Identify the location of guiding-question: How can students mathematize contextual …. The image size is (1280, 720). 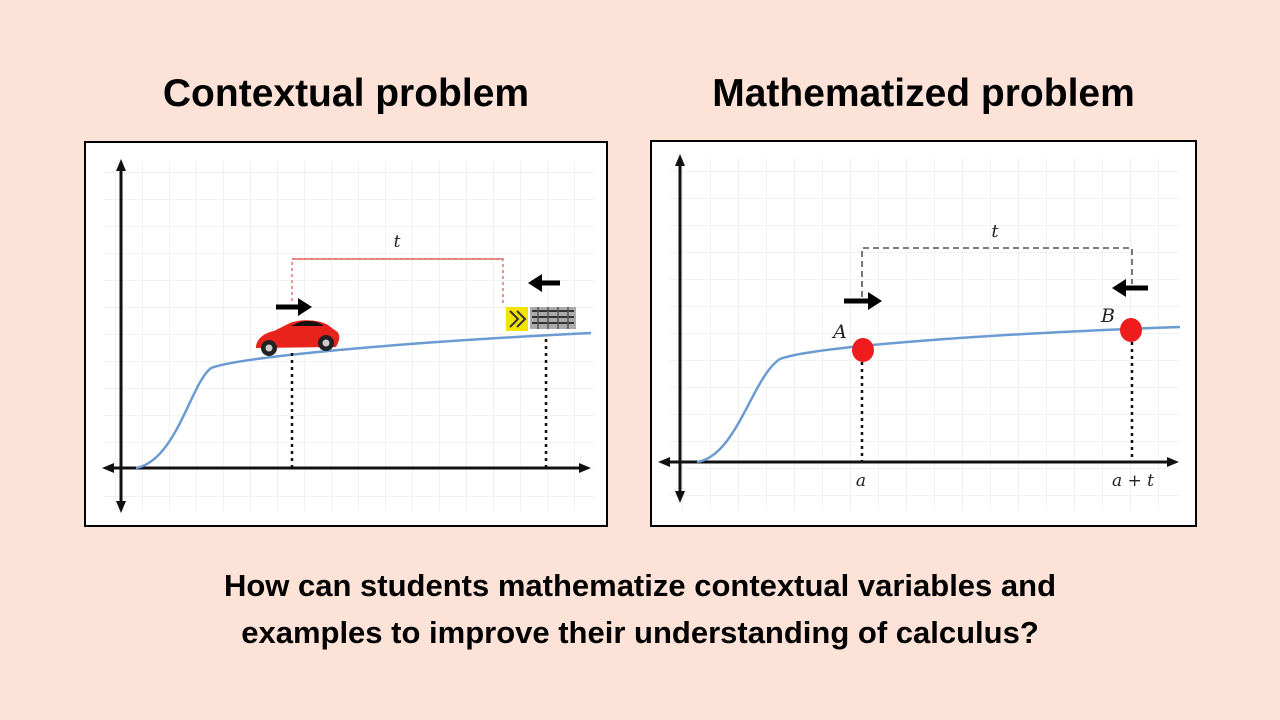
(640, 609).